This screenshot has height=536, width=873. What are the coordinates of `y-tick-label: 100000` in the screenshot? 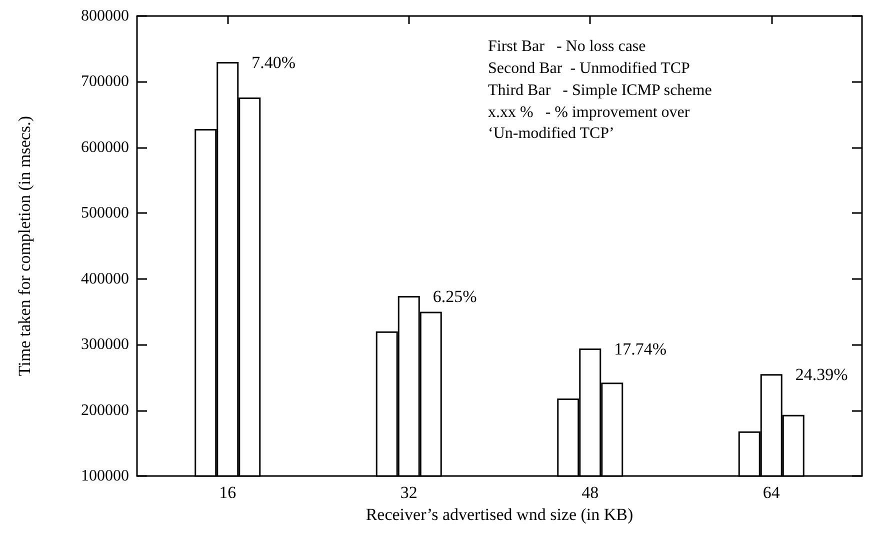 It's located at (105, 476).